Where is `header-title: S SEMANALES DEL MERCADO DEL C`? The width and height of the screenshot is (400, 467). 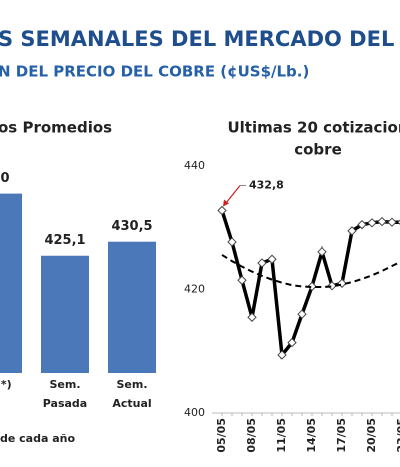 header-title: S SEMANALES DEL MERCADO DEL C is located at coordinates (200, 39).